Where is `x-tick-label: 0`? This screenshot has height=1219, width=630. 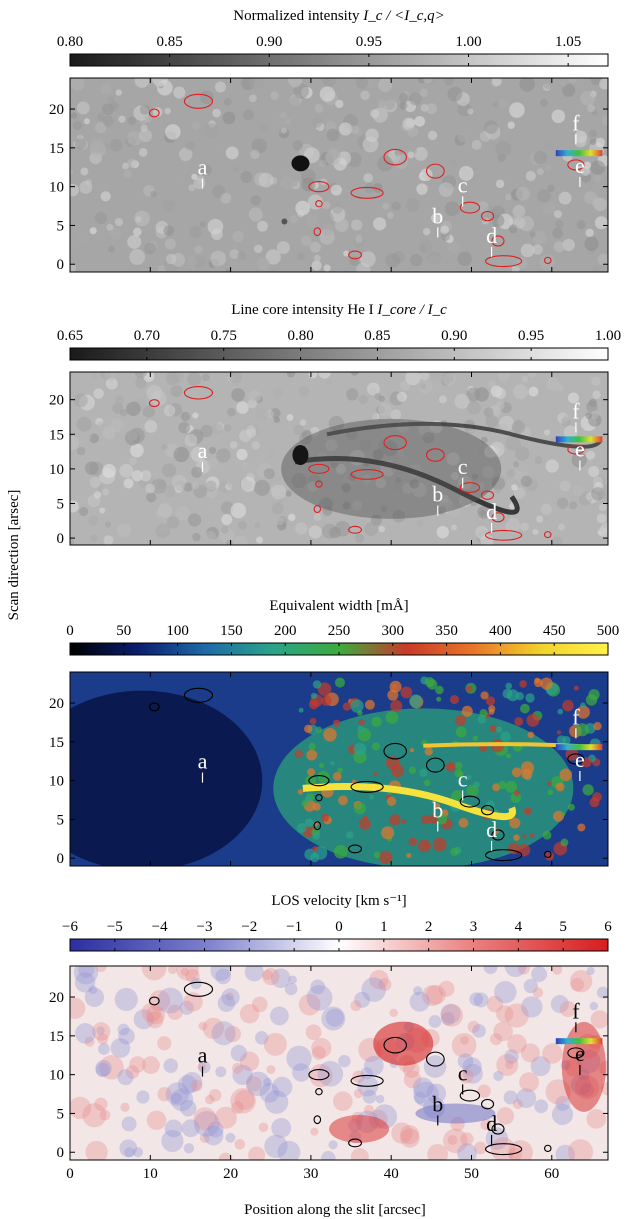 x-tick-label: 0 is located at coordinates (70, 1174).